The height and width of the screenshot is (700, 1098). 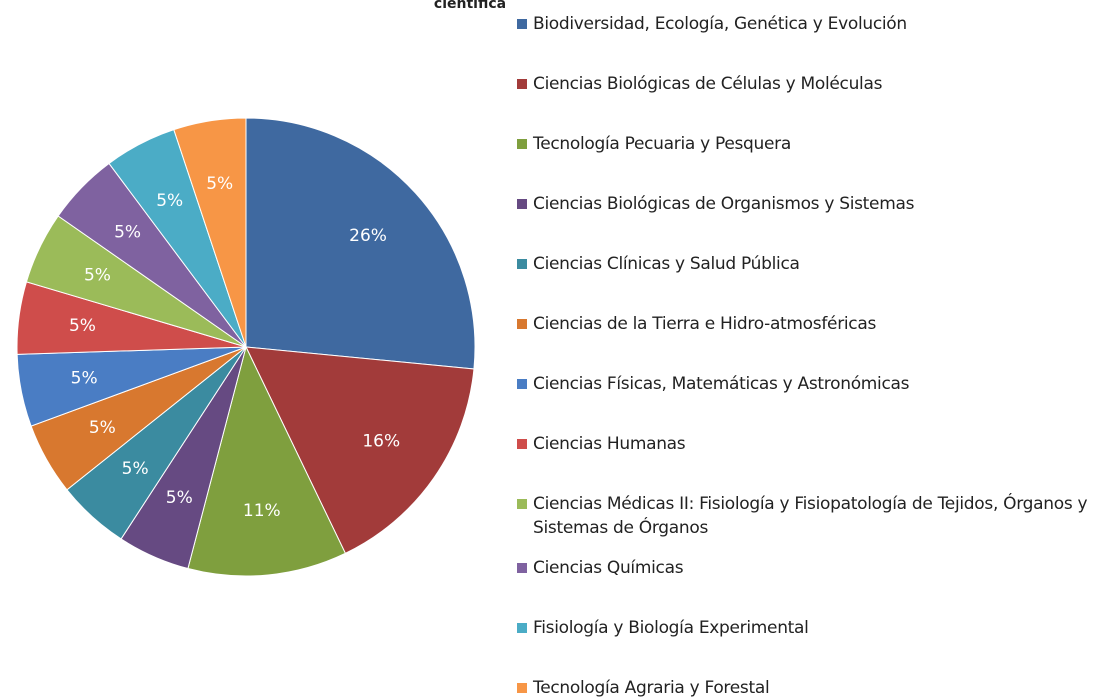 What do you see at coordinates (804, 688) in the screenshot?
I see `legend-item: Tecnología Agraria y Forestal` at bounding box center [804, 688].